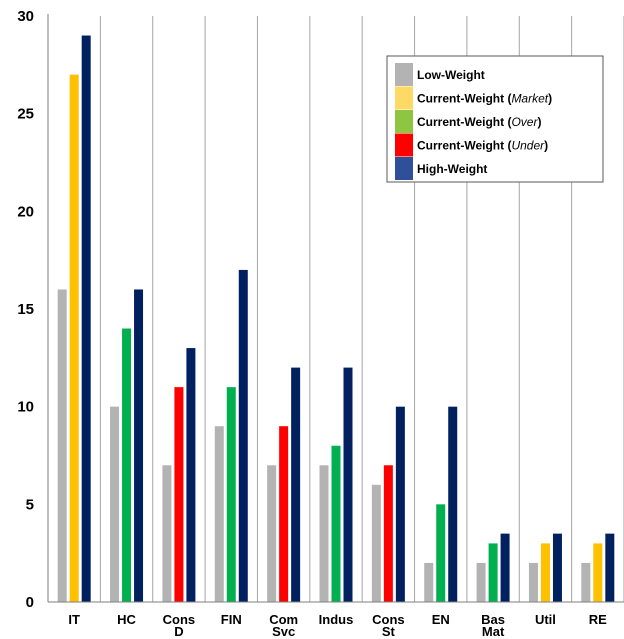 The height and width of the screenshot is (639, 624). I want to click on y-tick-label: 25, so click(25, 114).